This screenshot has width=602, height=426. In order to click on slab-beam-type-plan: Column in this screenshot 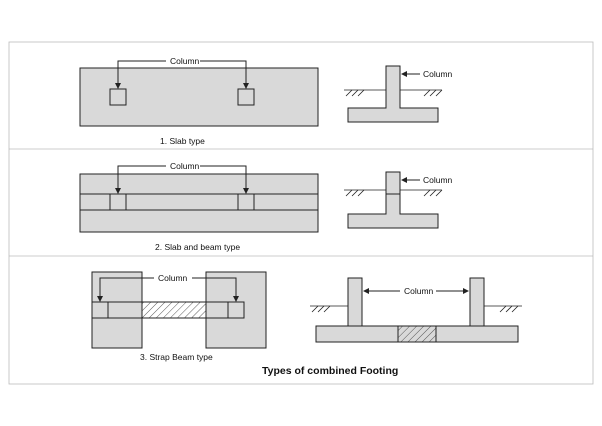, I will do `click(199, 197)`.